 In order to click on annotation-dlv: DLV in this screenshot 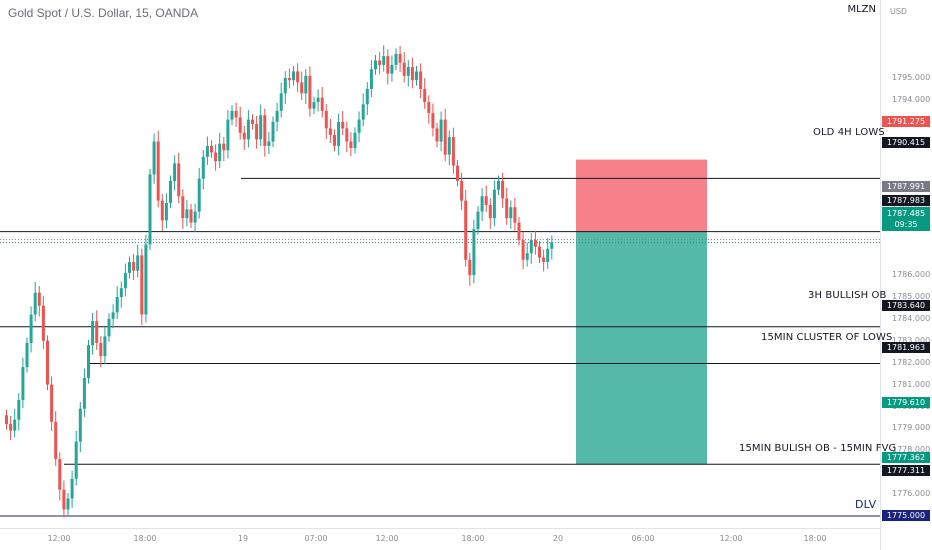, I will do `click(866, 504)`.